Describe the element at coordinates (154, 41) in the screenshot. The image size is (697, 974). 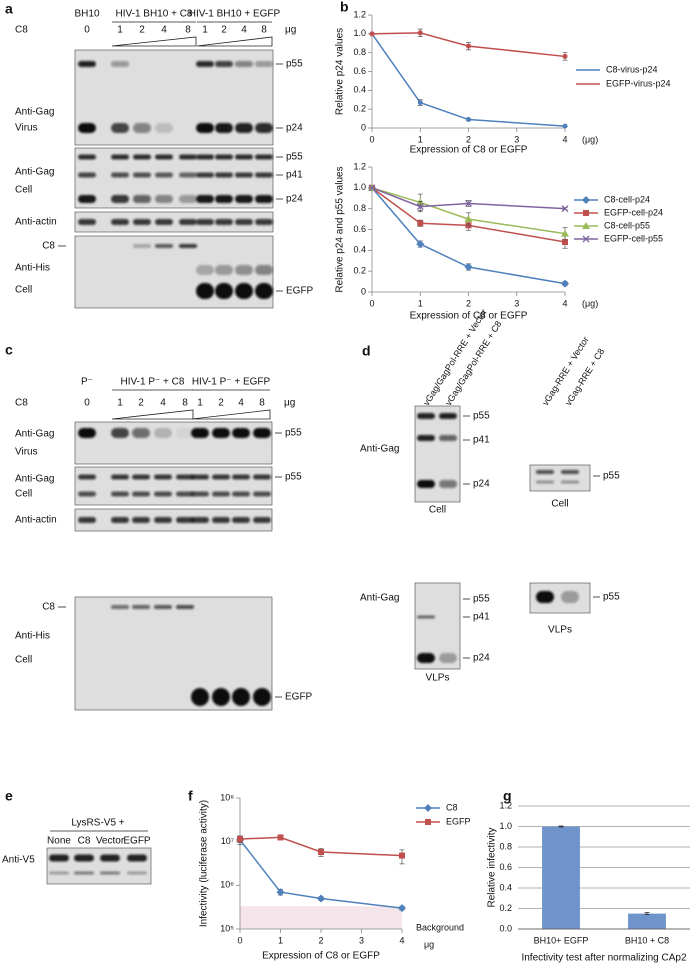
I see `dose-wedge` at that location.